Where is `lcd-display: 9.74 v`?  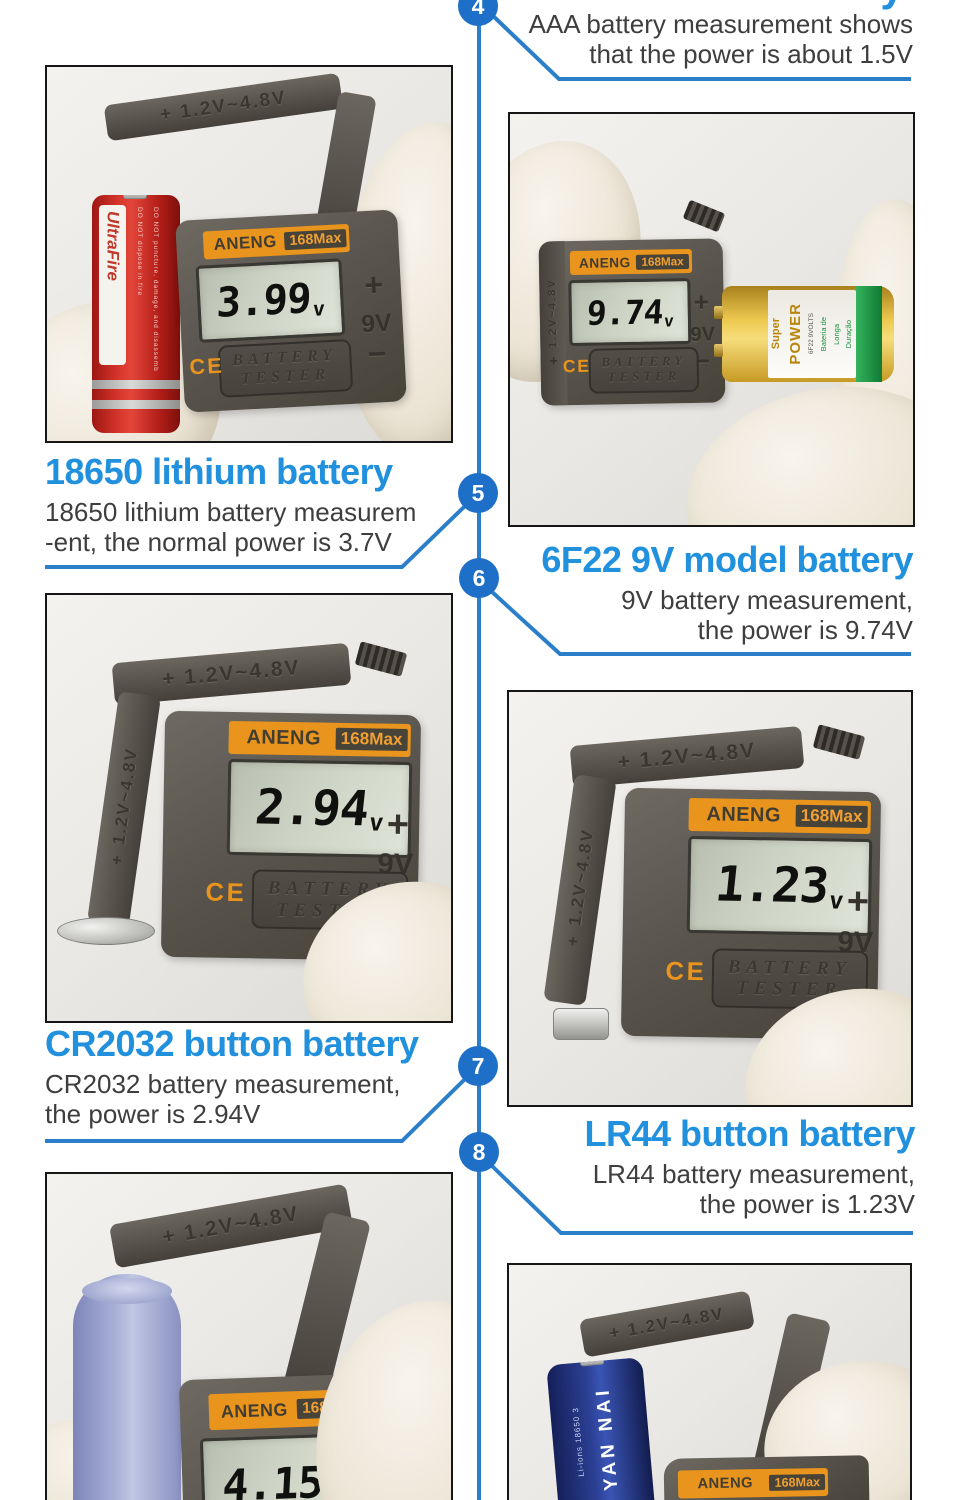
lcd-display: 9.74 v is located at coordinates (630, 312).